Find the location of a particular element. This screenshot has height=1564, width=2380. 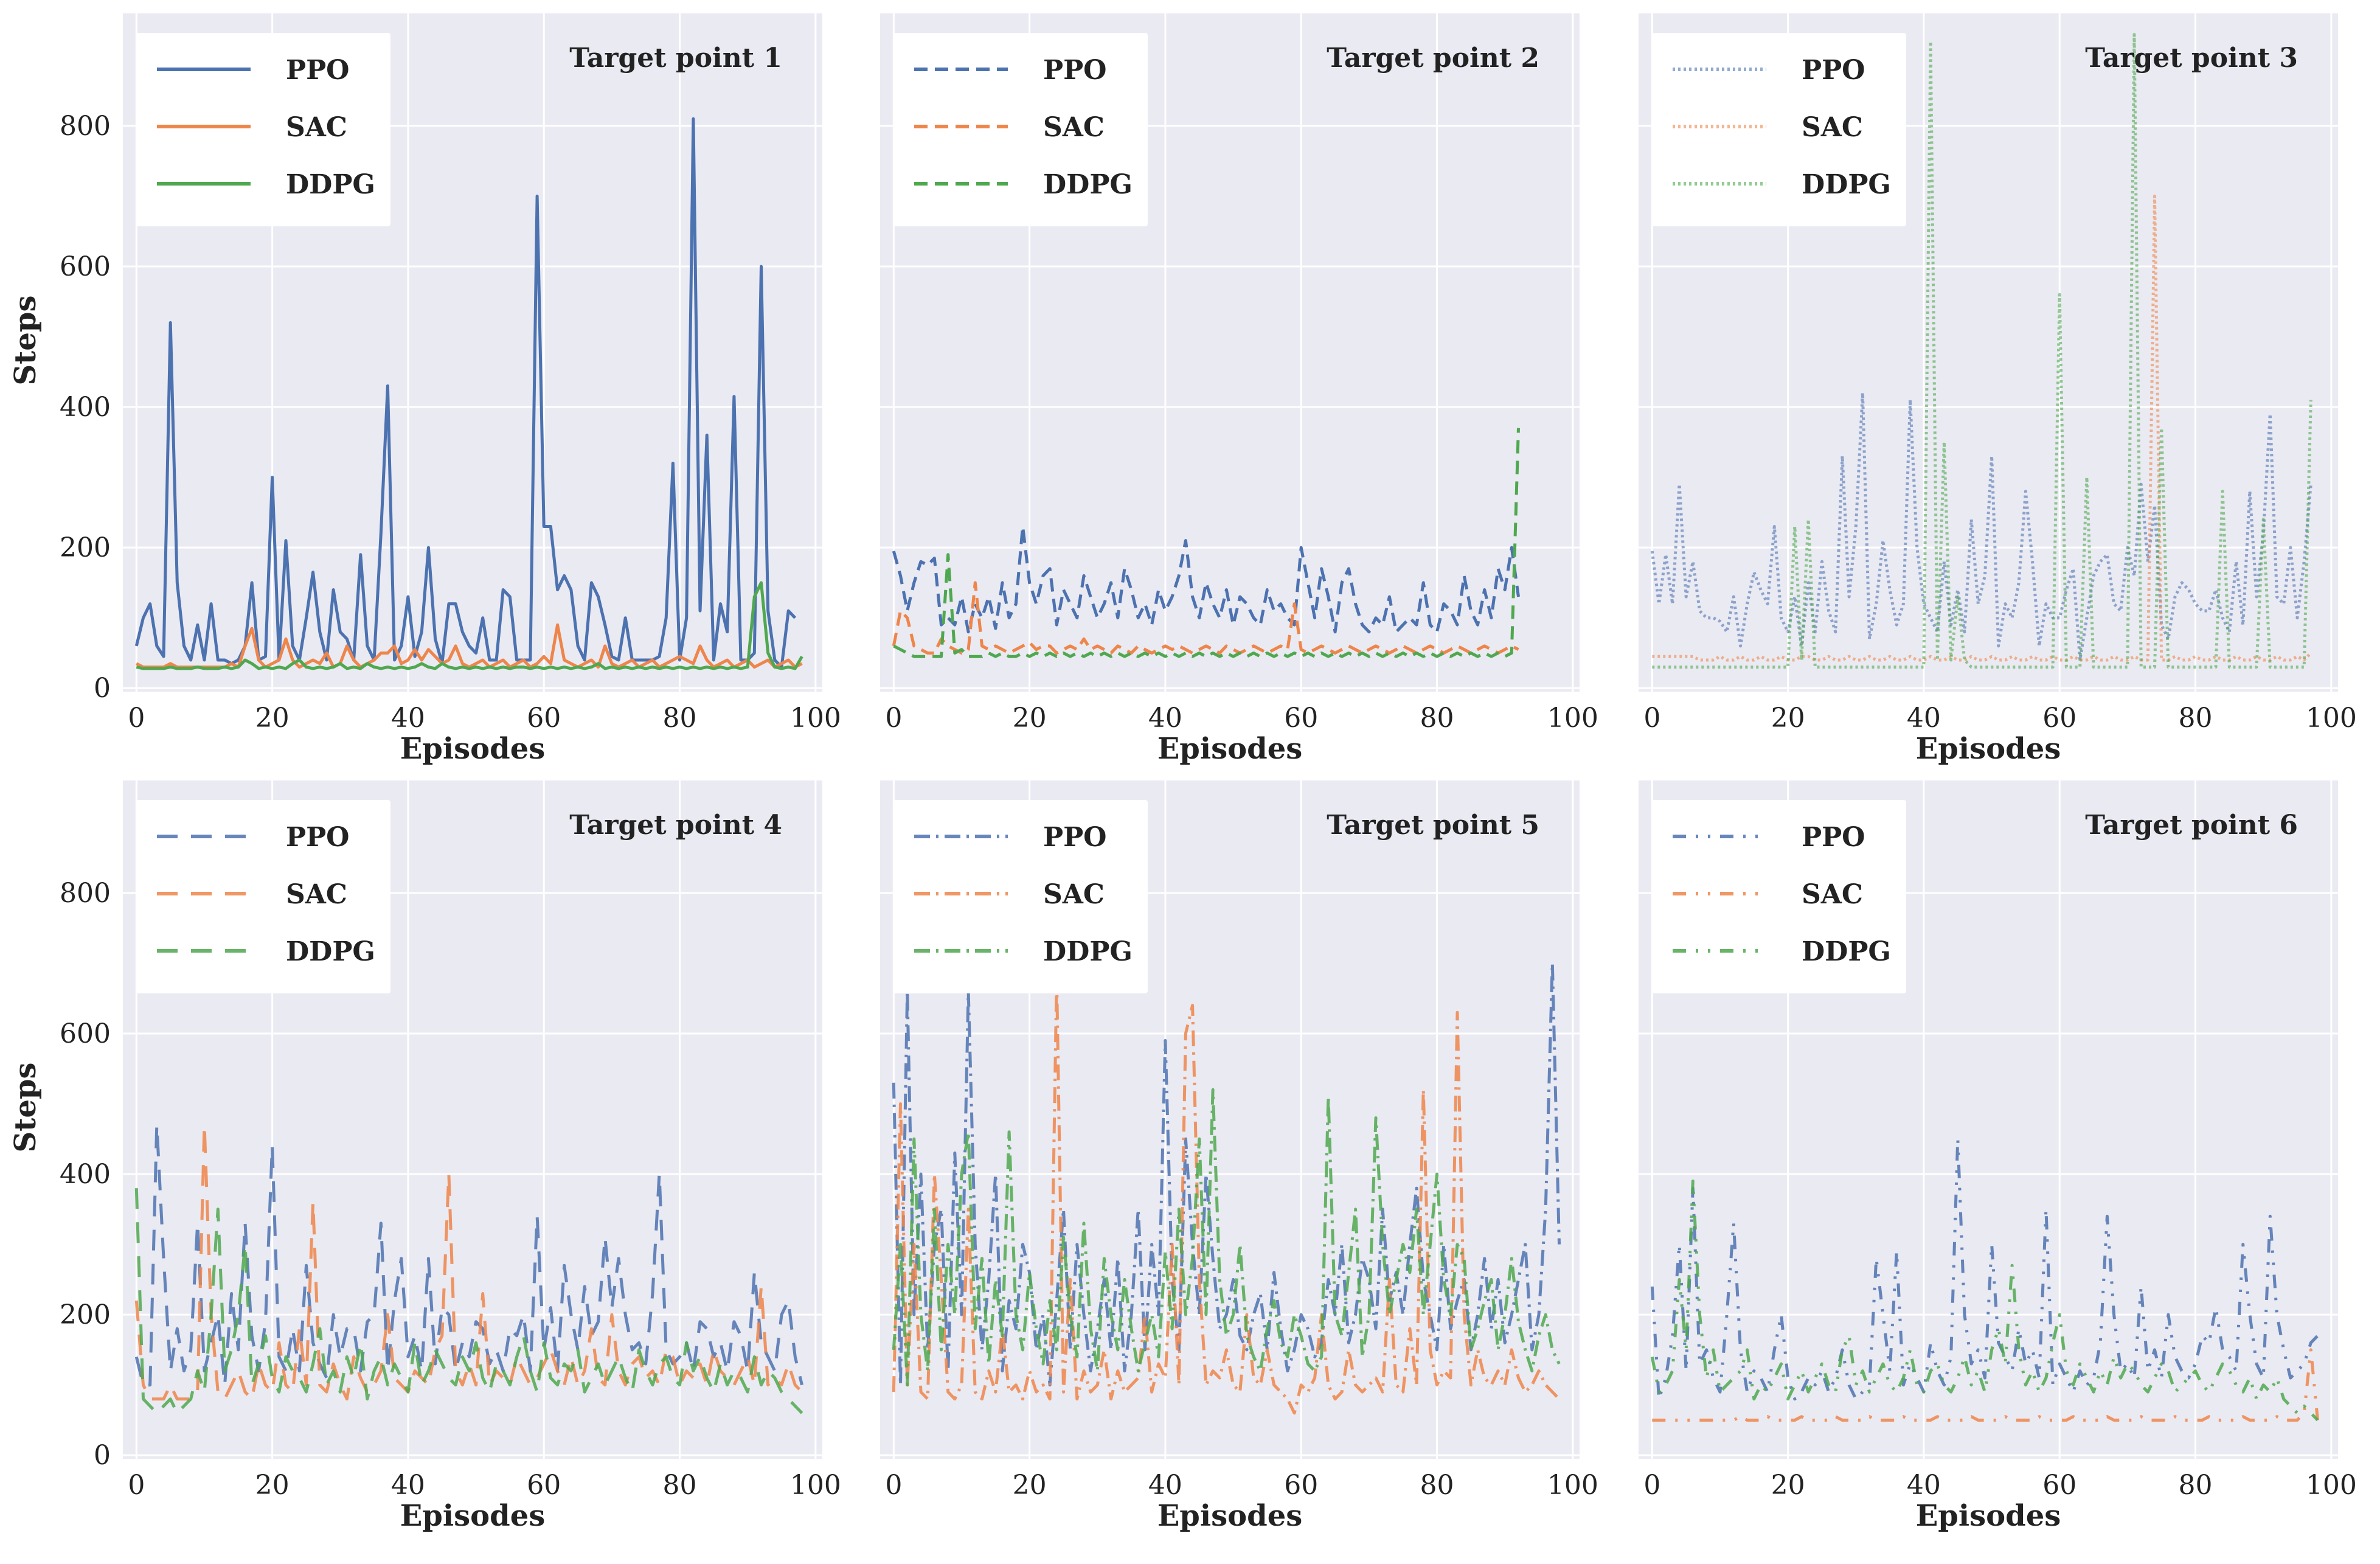

panel-title: Target point 1 is located at coordinates (675, 58).